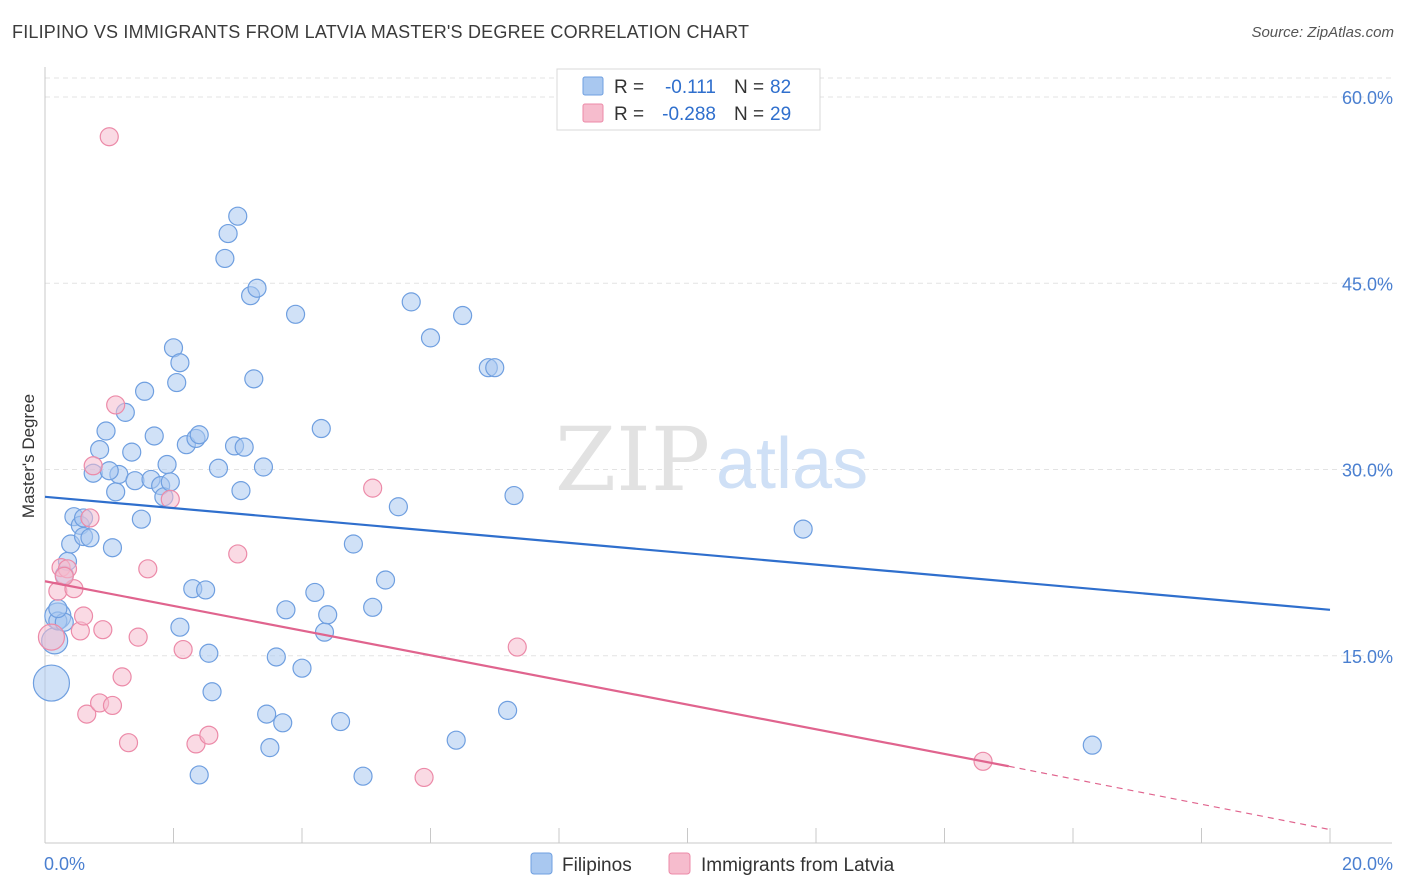 The width and height of the screenshot is (1406, 892). What do you see at coordinates (1169, 798) in the screenshot?
I see `latvia-trend-extension` at bounding box center [1169, 798].